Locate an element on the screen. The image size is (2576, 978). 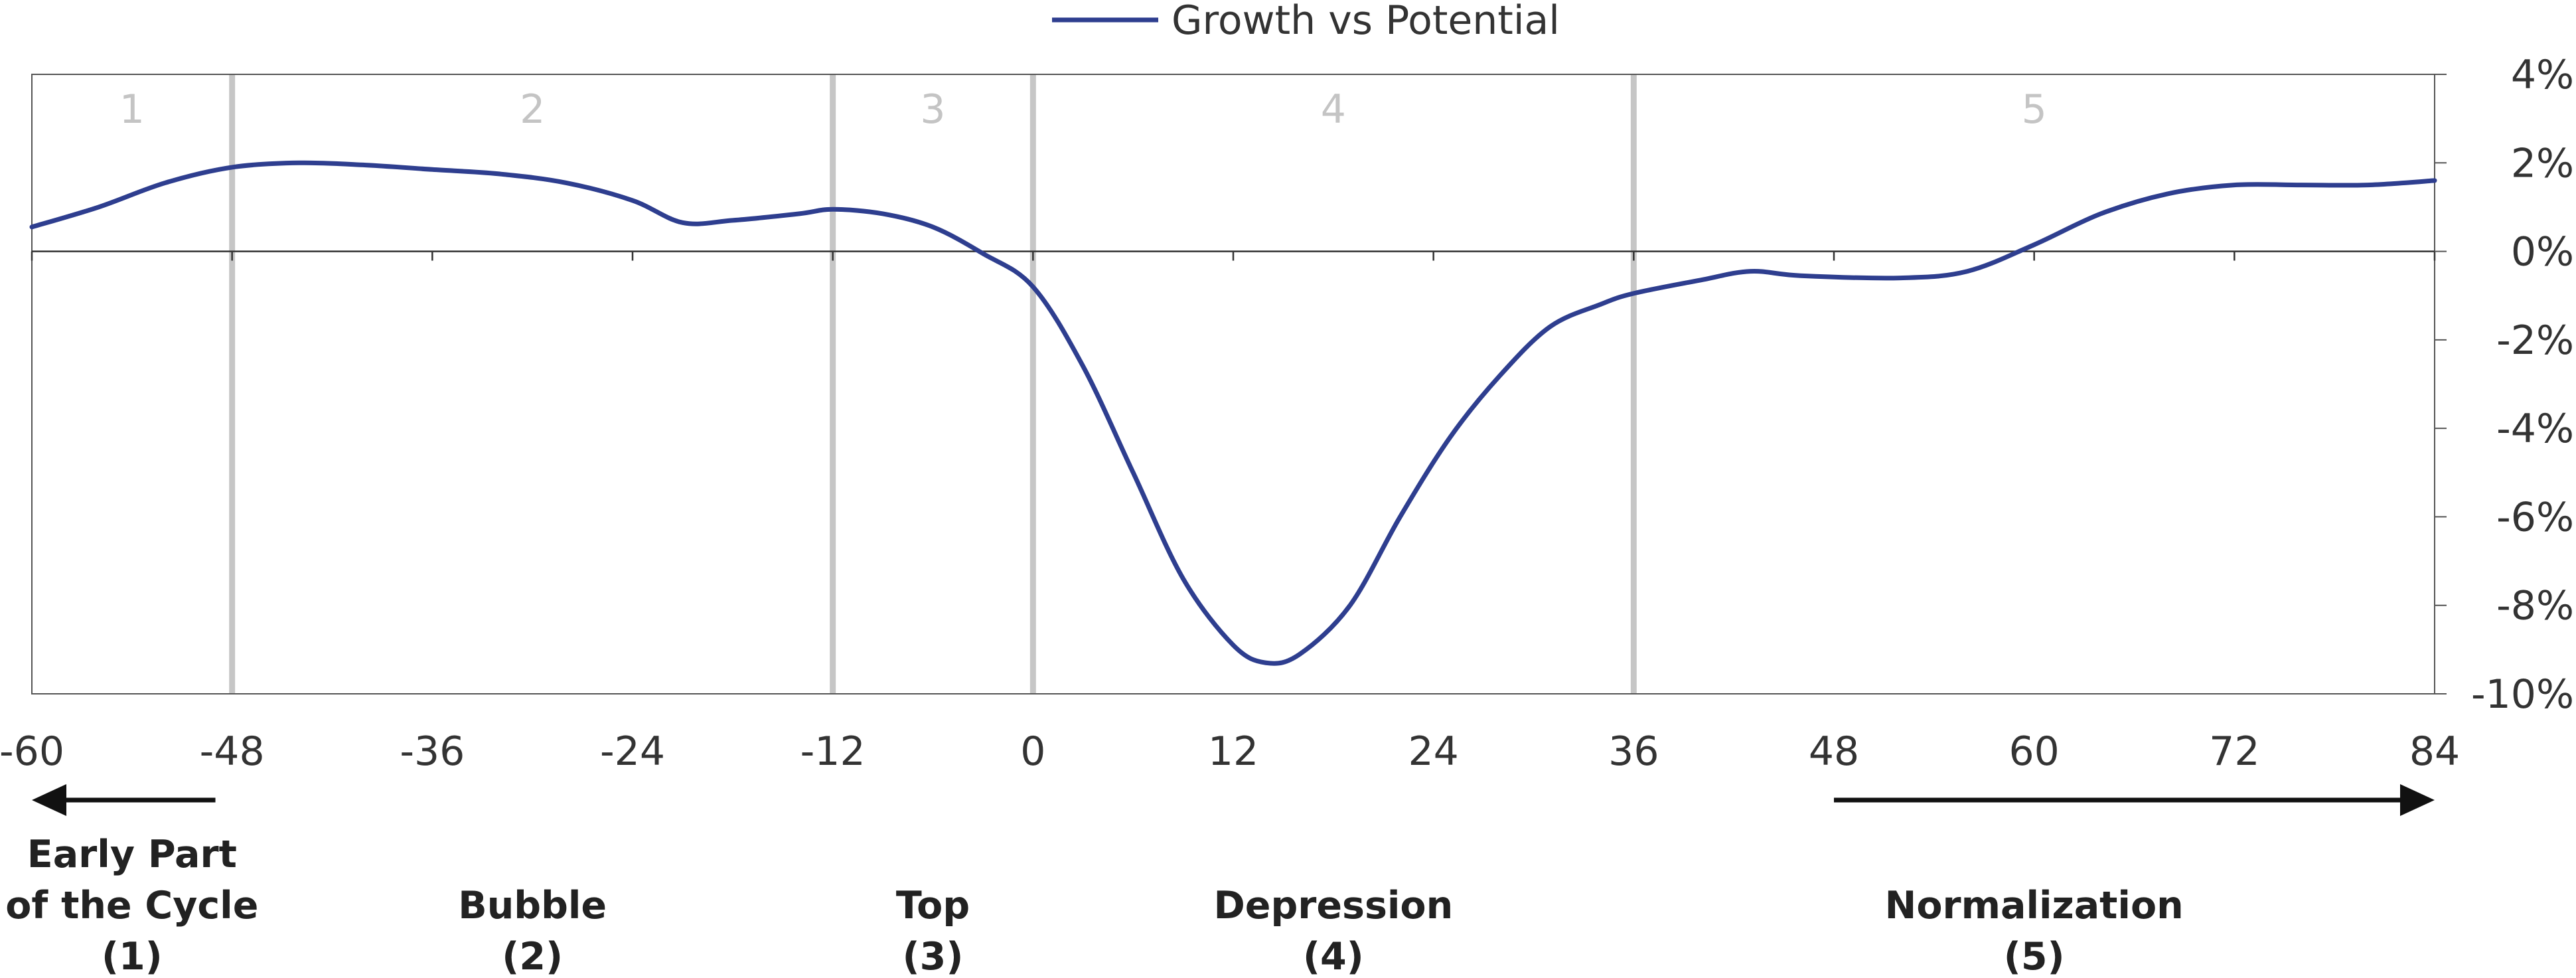
region-number-1: 1 is located at coordinates (132, 109).